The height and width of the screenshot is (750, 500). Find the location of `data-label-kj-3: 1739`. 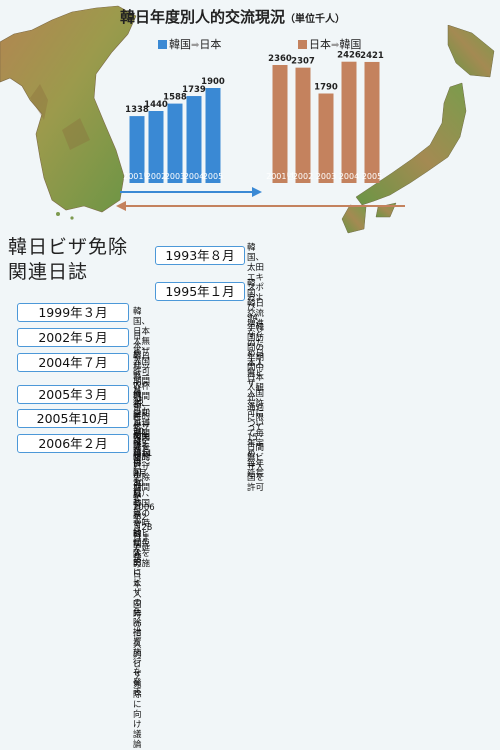

data-label-kj-3: 1739 is located at coordinates (194, 90).